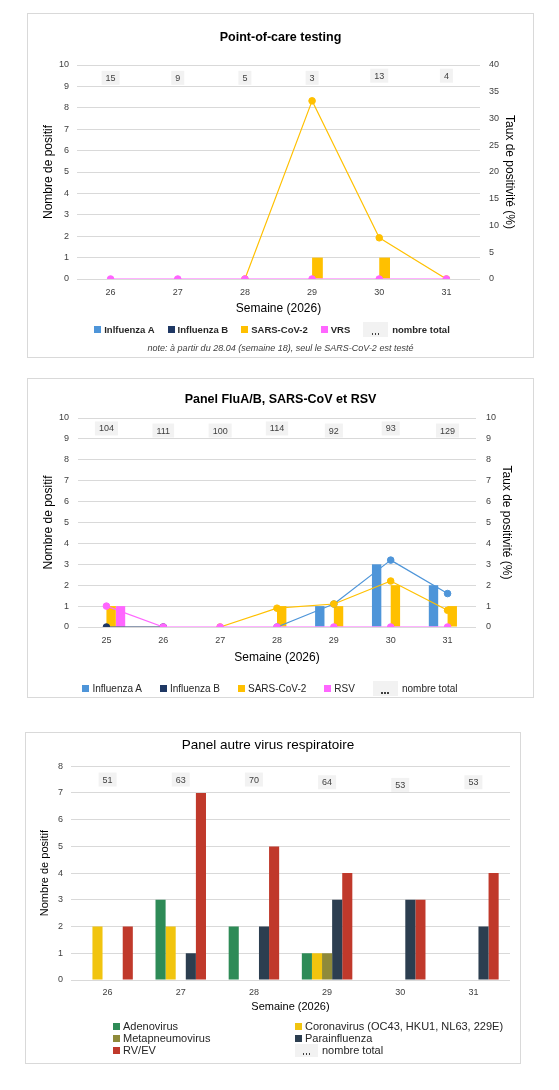  I want to click on legend-label: Parainfluenza, so click(339, 1038).